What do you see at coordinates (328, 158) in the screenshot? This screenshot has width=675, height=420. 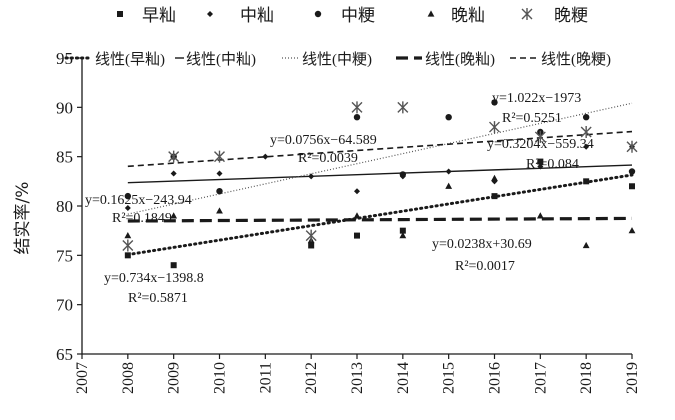 I see `trend-r2-label: R²=0.0039` at bounding box center [328, 158].